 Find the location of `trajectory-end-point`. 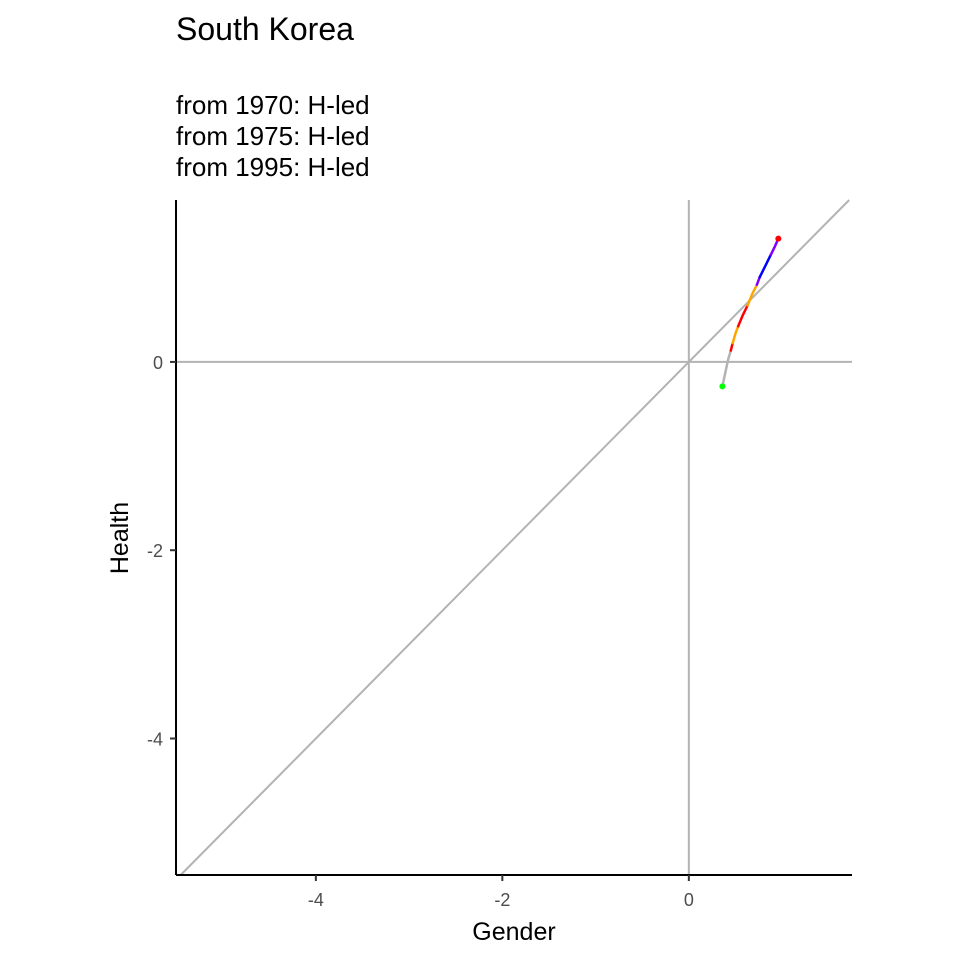

trajectory-end-point is located at coordinates (778, 238).